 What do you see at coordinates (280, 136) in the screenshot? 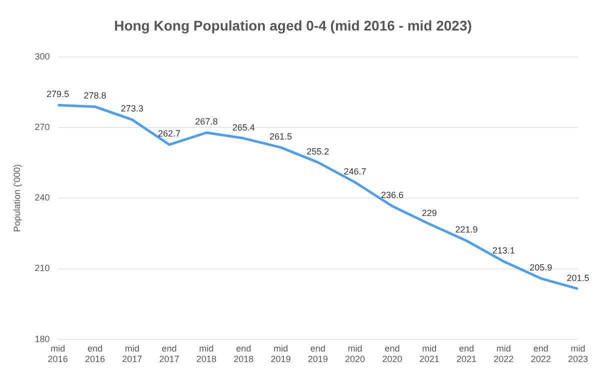
I see `data-label: 261.5` at bounding box center [280, 136].